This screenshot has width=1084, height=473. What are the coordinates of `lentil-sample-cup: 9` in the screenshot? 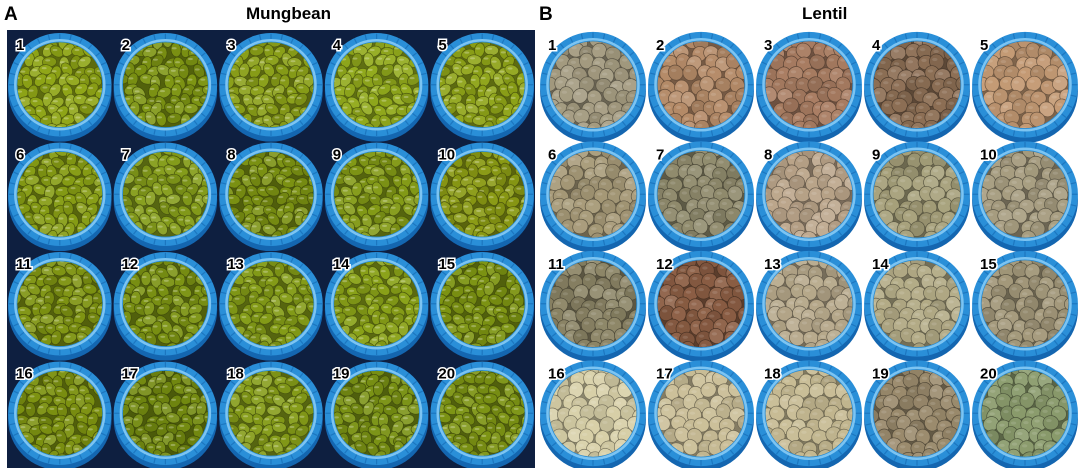 It's located at (917, 197).